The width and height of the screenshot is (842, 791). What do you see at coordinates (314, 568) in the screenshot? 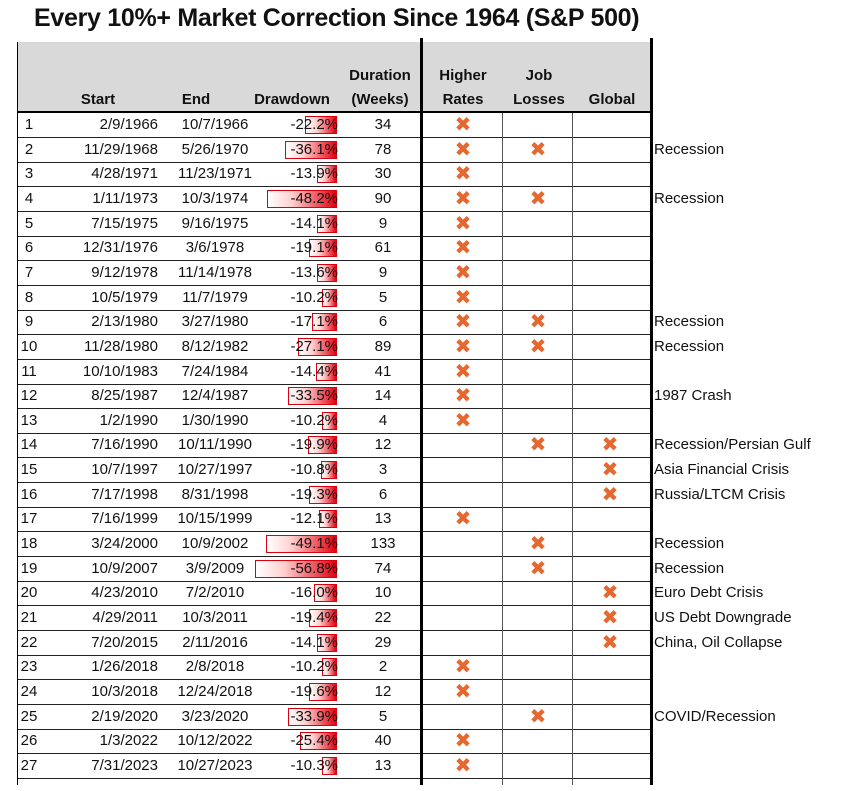
I see `drawdown-value: -56.8%` at bounding box center [314, 568].